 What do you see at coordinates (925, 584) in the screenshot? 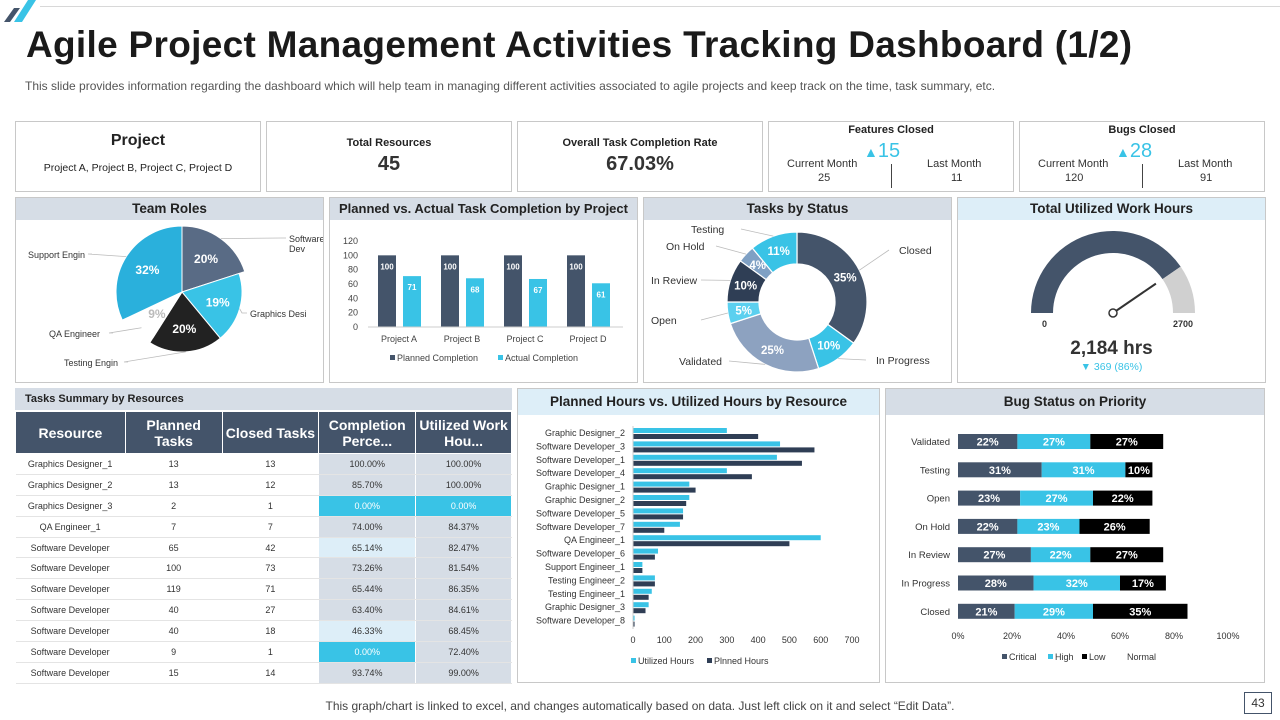
I see `y-category-label: In Progress` at bounding box center [925, 584].